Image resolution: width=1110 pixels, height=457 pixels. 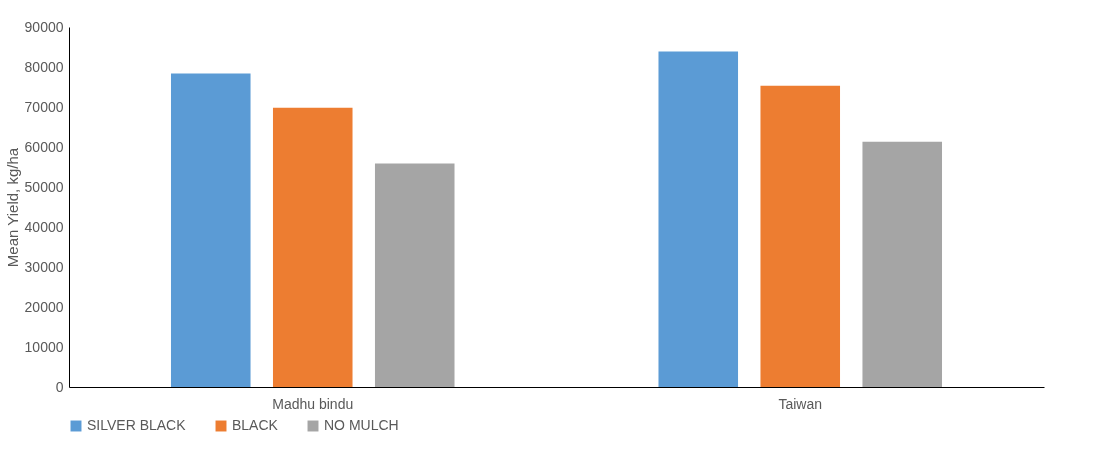 What do you see at coordinates (313, 403) in the screenshot?
I see `x-tick-label: Madhu bindu` at bounding box center [313, 403].